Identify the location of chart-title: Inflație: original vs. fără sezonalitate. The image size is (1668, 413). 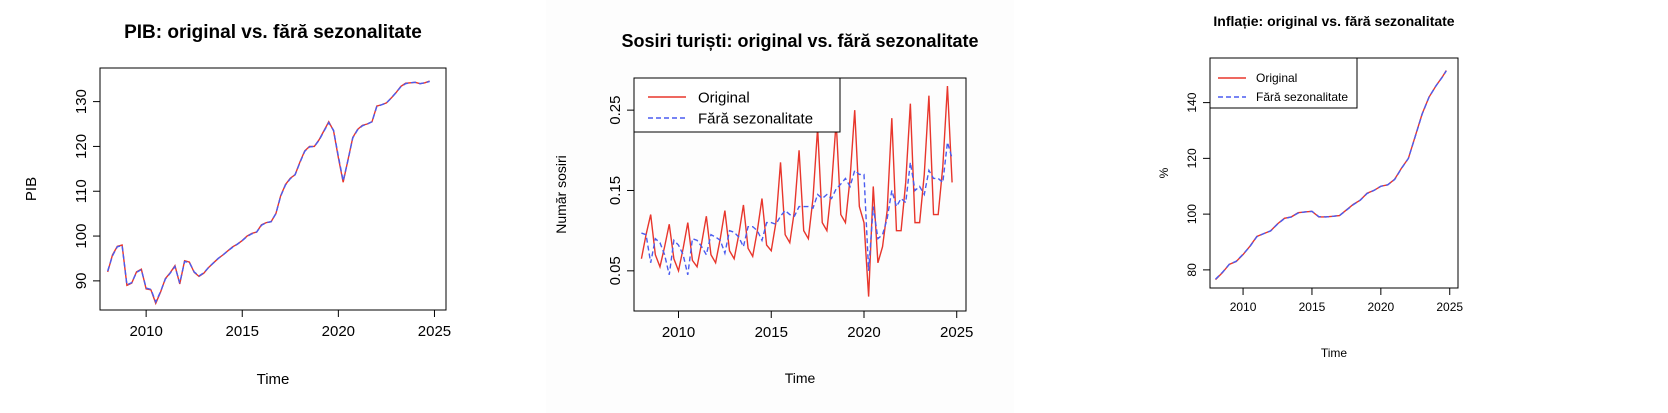
(1333, 21).